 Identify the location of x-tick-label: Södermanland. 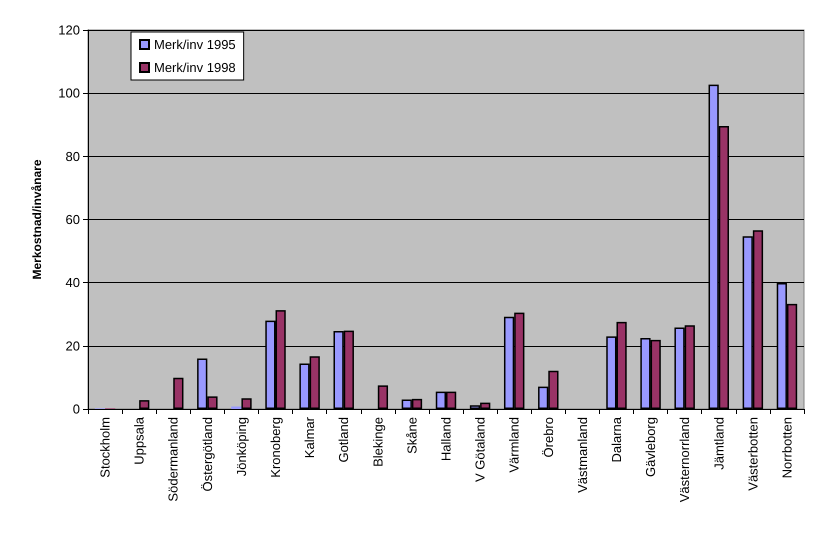
(173, 459).